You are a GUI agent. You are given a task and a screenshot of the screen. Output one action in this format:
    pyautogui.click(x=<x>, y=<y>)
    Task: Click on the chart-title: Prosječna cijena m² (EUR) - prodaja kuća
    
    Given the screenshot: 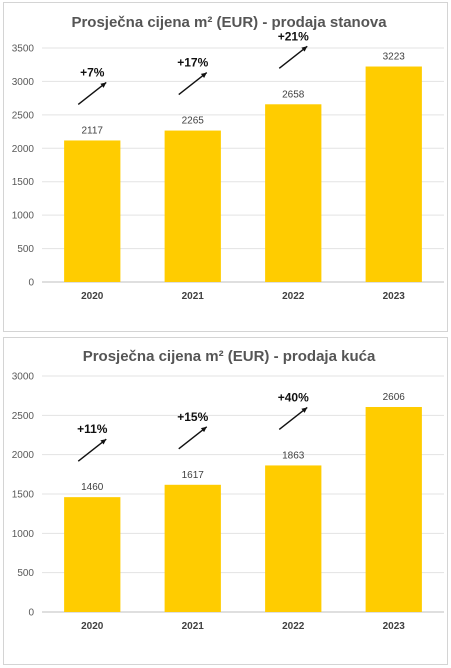 What is the action you would take?
    pyautogui.click(x=229, y=356)
    